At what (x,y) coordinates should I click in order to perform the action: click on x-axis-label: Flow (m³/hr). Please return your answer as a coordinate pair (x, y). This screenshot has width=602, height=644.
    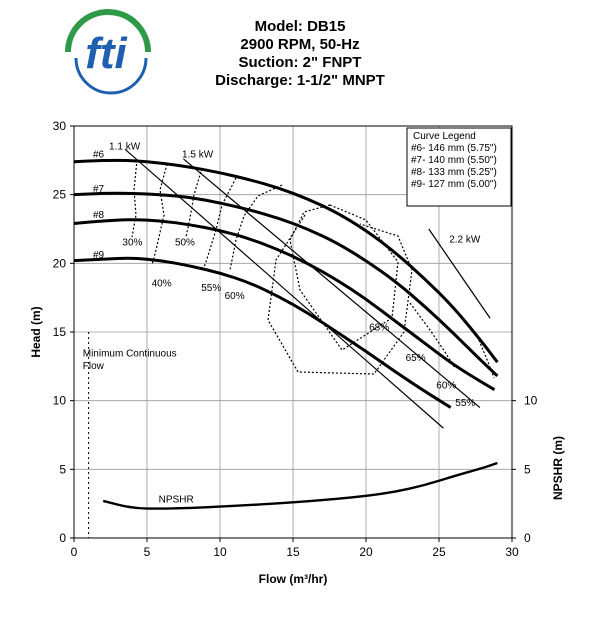
    Looking at the image, I should click on (293, 579).